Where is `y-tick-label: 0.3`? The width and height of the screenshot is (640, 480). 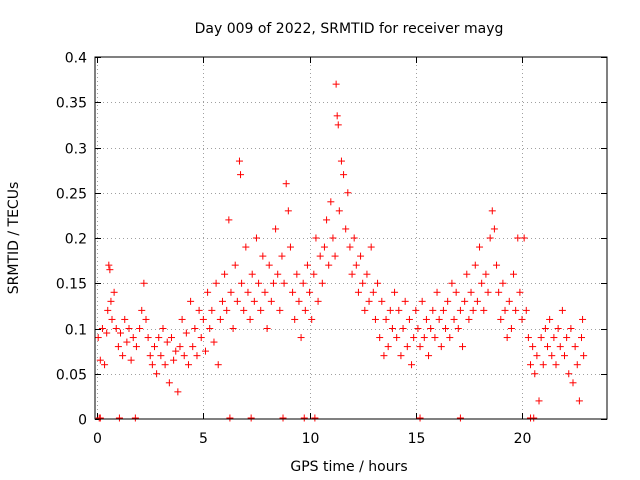
y-tick-label: 0.3 is located at coordinates (76, 150).